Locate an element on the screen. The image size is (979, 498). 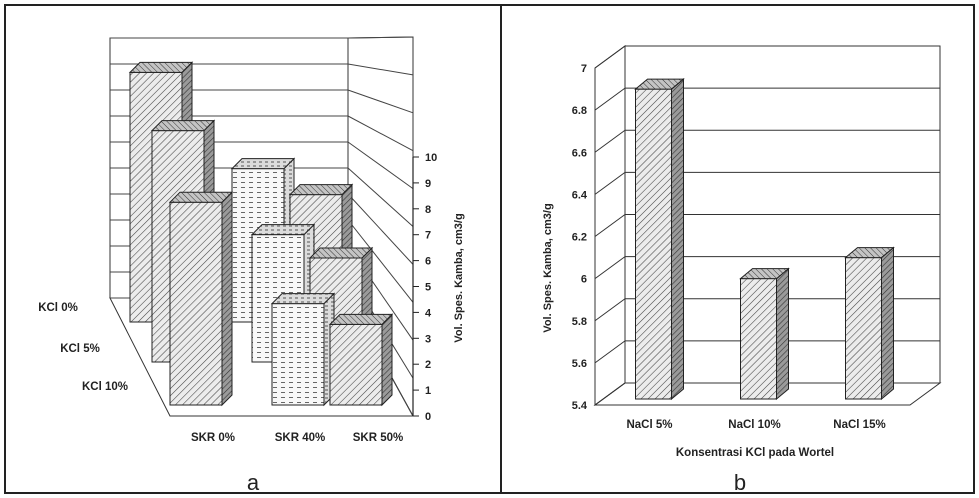
chart-b-x-ticks: NaCl 5% NaCl 10% NaCl 15% is located at coordinates (755, 425).